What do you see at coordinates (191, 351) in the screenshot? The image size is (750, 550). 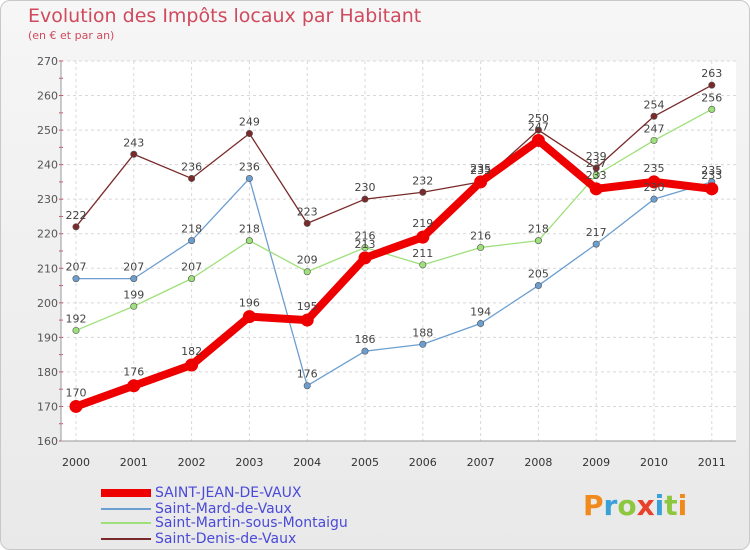 I see `data-label: 182` at bounding box center [191, 351].